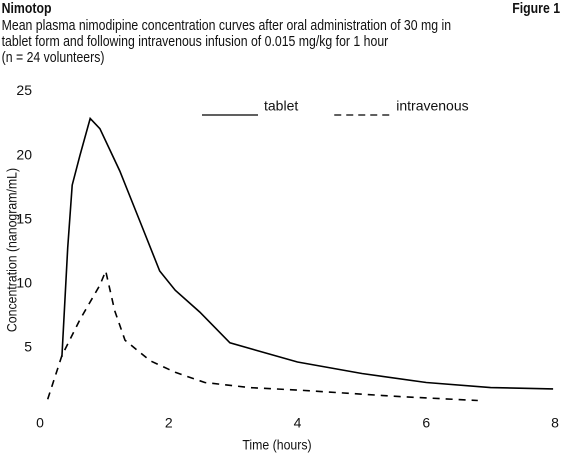 The image size is (562, 457). What do you see at coordinates (24, 154) in the screenshot?
I see `y-tick-label: 20` at bounding box center [24, 154].